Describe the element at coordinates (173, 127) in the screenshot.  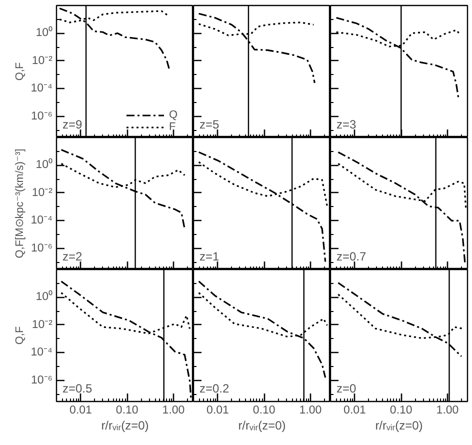
I see `legend-label: F` at that location.